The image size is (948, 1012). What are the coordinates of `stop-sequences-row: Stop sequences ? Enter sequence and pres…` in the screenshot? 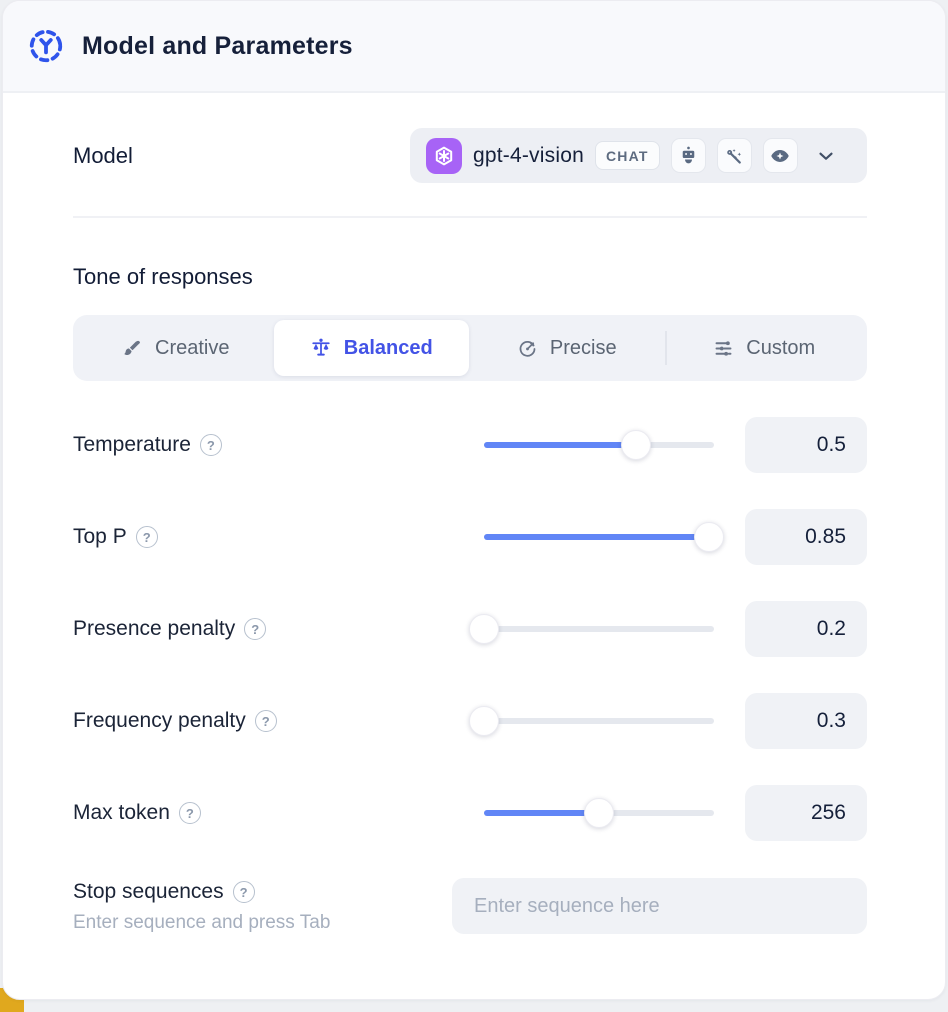 It's located at (470, 906).